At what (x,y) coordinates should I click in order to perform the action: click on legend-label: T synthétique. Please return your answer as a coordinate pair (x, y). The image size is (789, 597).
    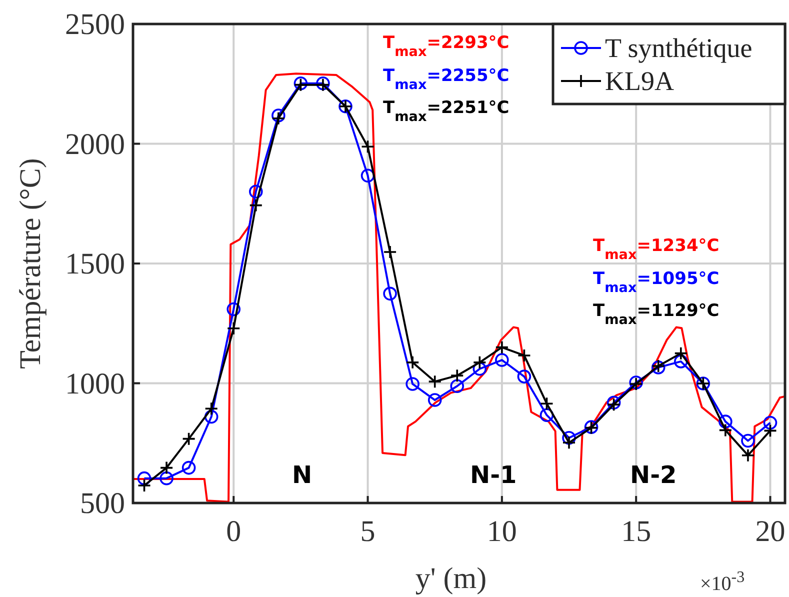
    Looking at the image, I should click on (678, 48).